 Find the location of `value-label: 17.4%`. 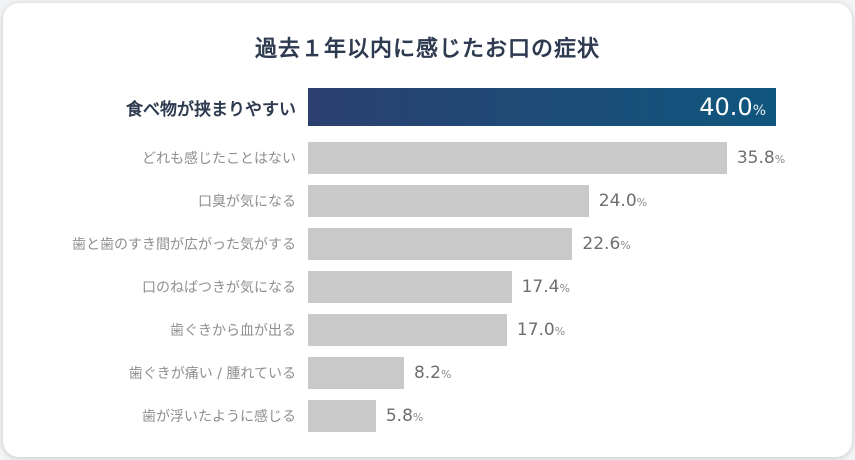

value-label: 17.4% is located at coordinates (545, 286).